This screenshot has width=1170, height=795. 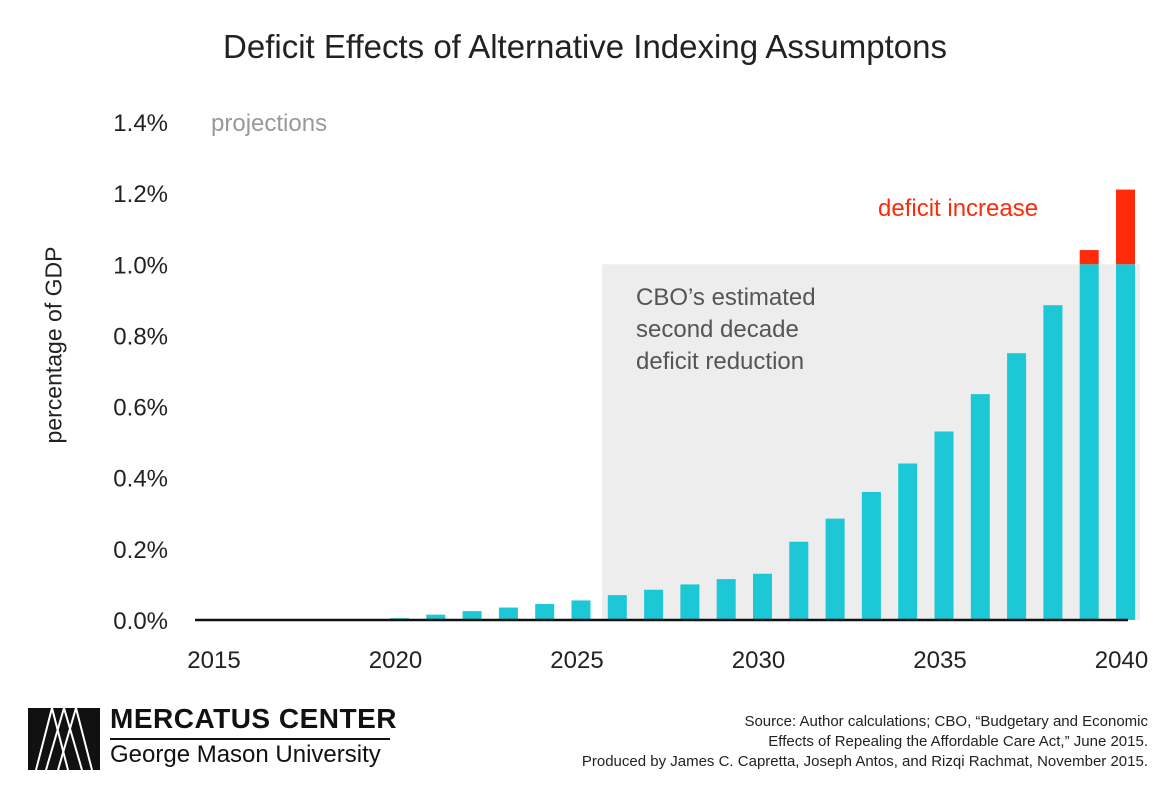 I want to click on x-tick-label: 2020, so click(x=395, y=660).